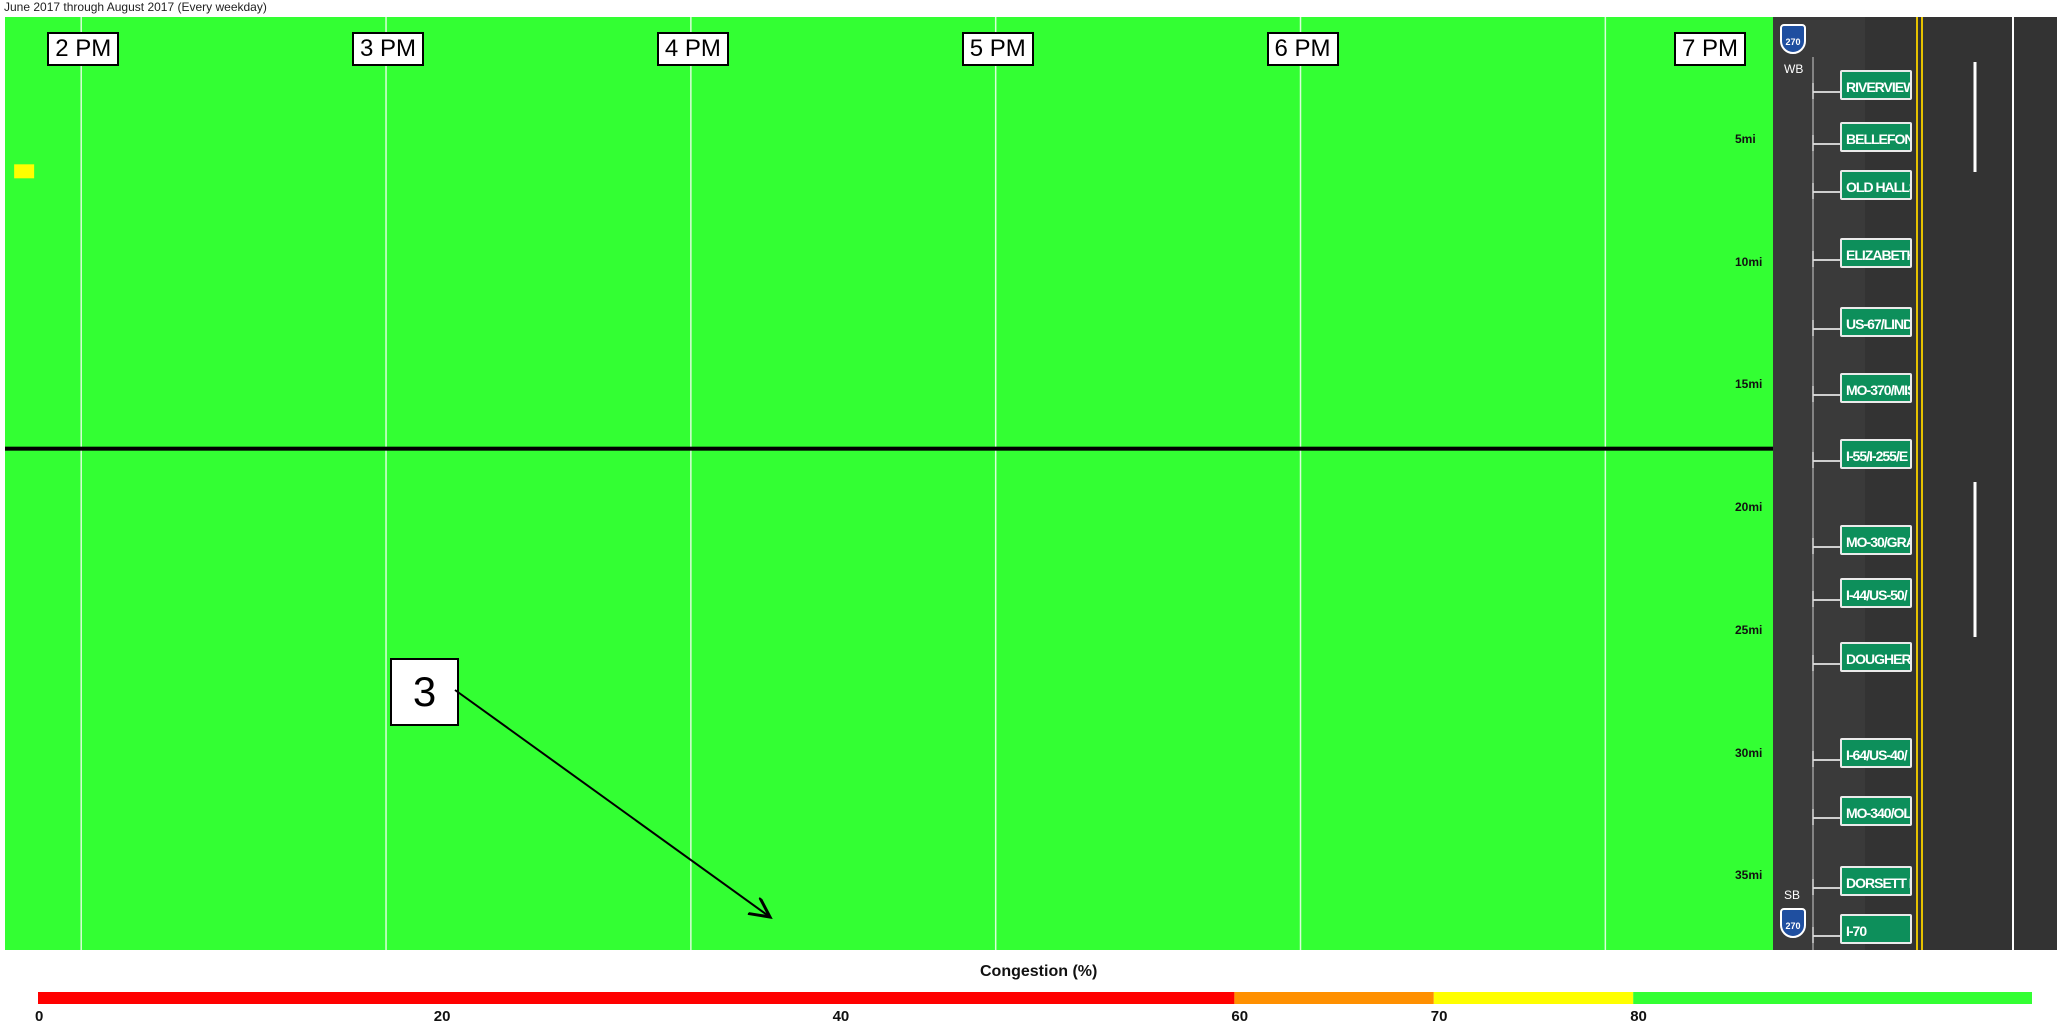  Describe the element at coordinates (39, 1016) in the screenshot. I see `legend-tick-label: 0` at that location.